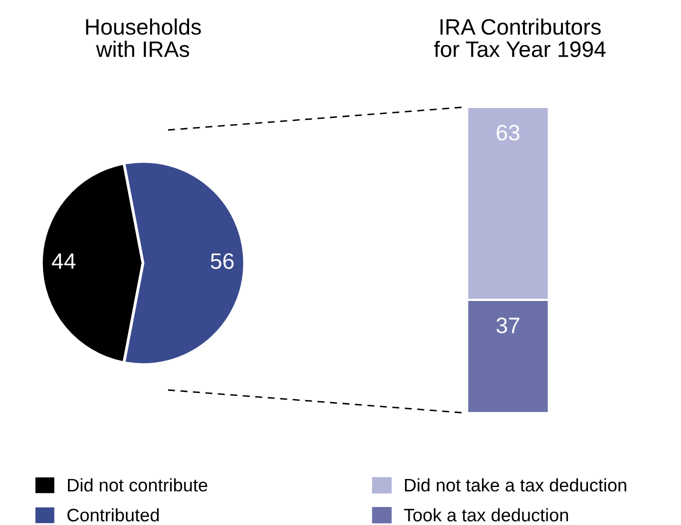  What do you see at coordinates (508, 326) in the screenshot?
I see `data-label: 37` at bounding box center [508, 326].